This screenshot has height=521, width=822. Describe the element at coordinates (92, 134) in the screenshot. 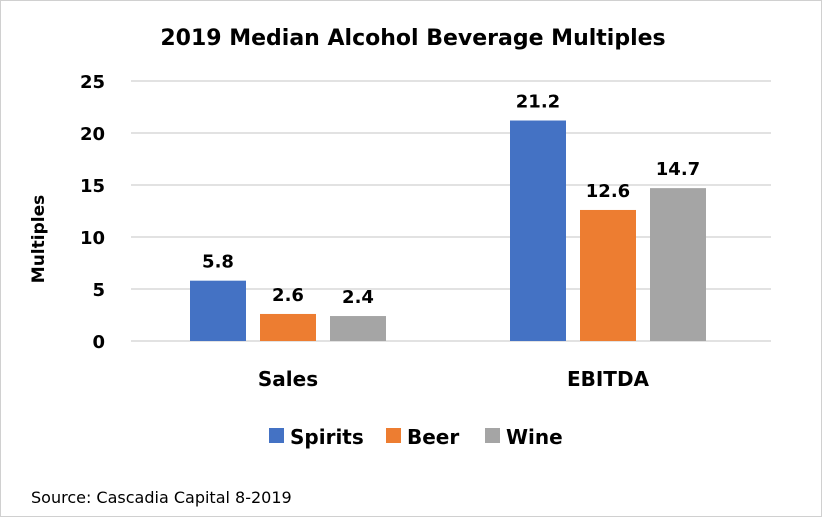

I see `y-tick-label: 20` at that location.